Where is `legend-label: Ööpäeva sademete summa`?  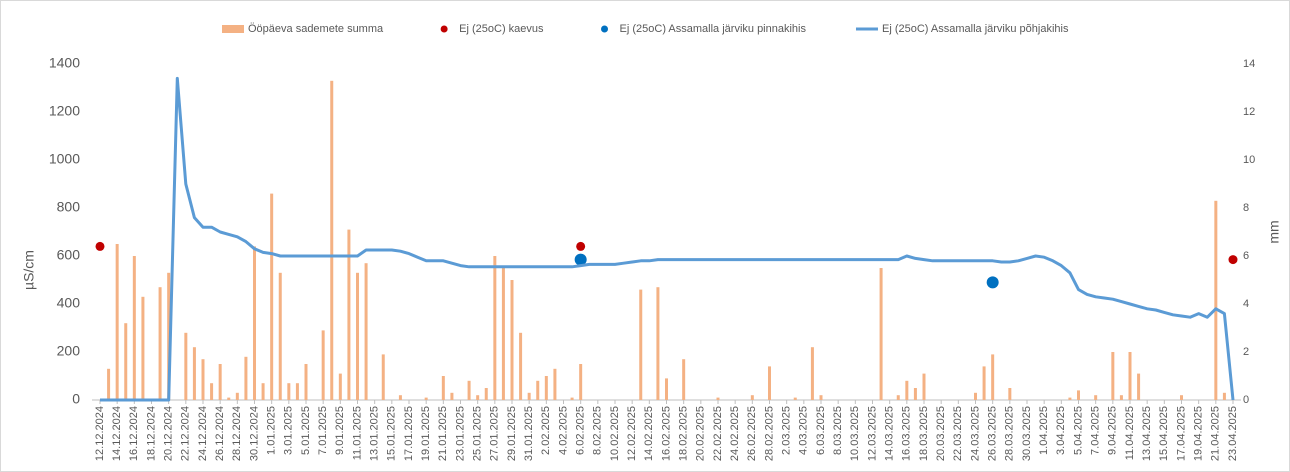 legend-label: Ööpäeva sademete summa is located at coordinates (316, 29).